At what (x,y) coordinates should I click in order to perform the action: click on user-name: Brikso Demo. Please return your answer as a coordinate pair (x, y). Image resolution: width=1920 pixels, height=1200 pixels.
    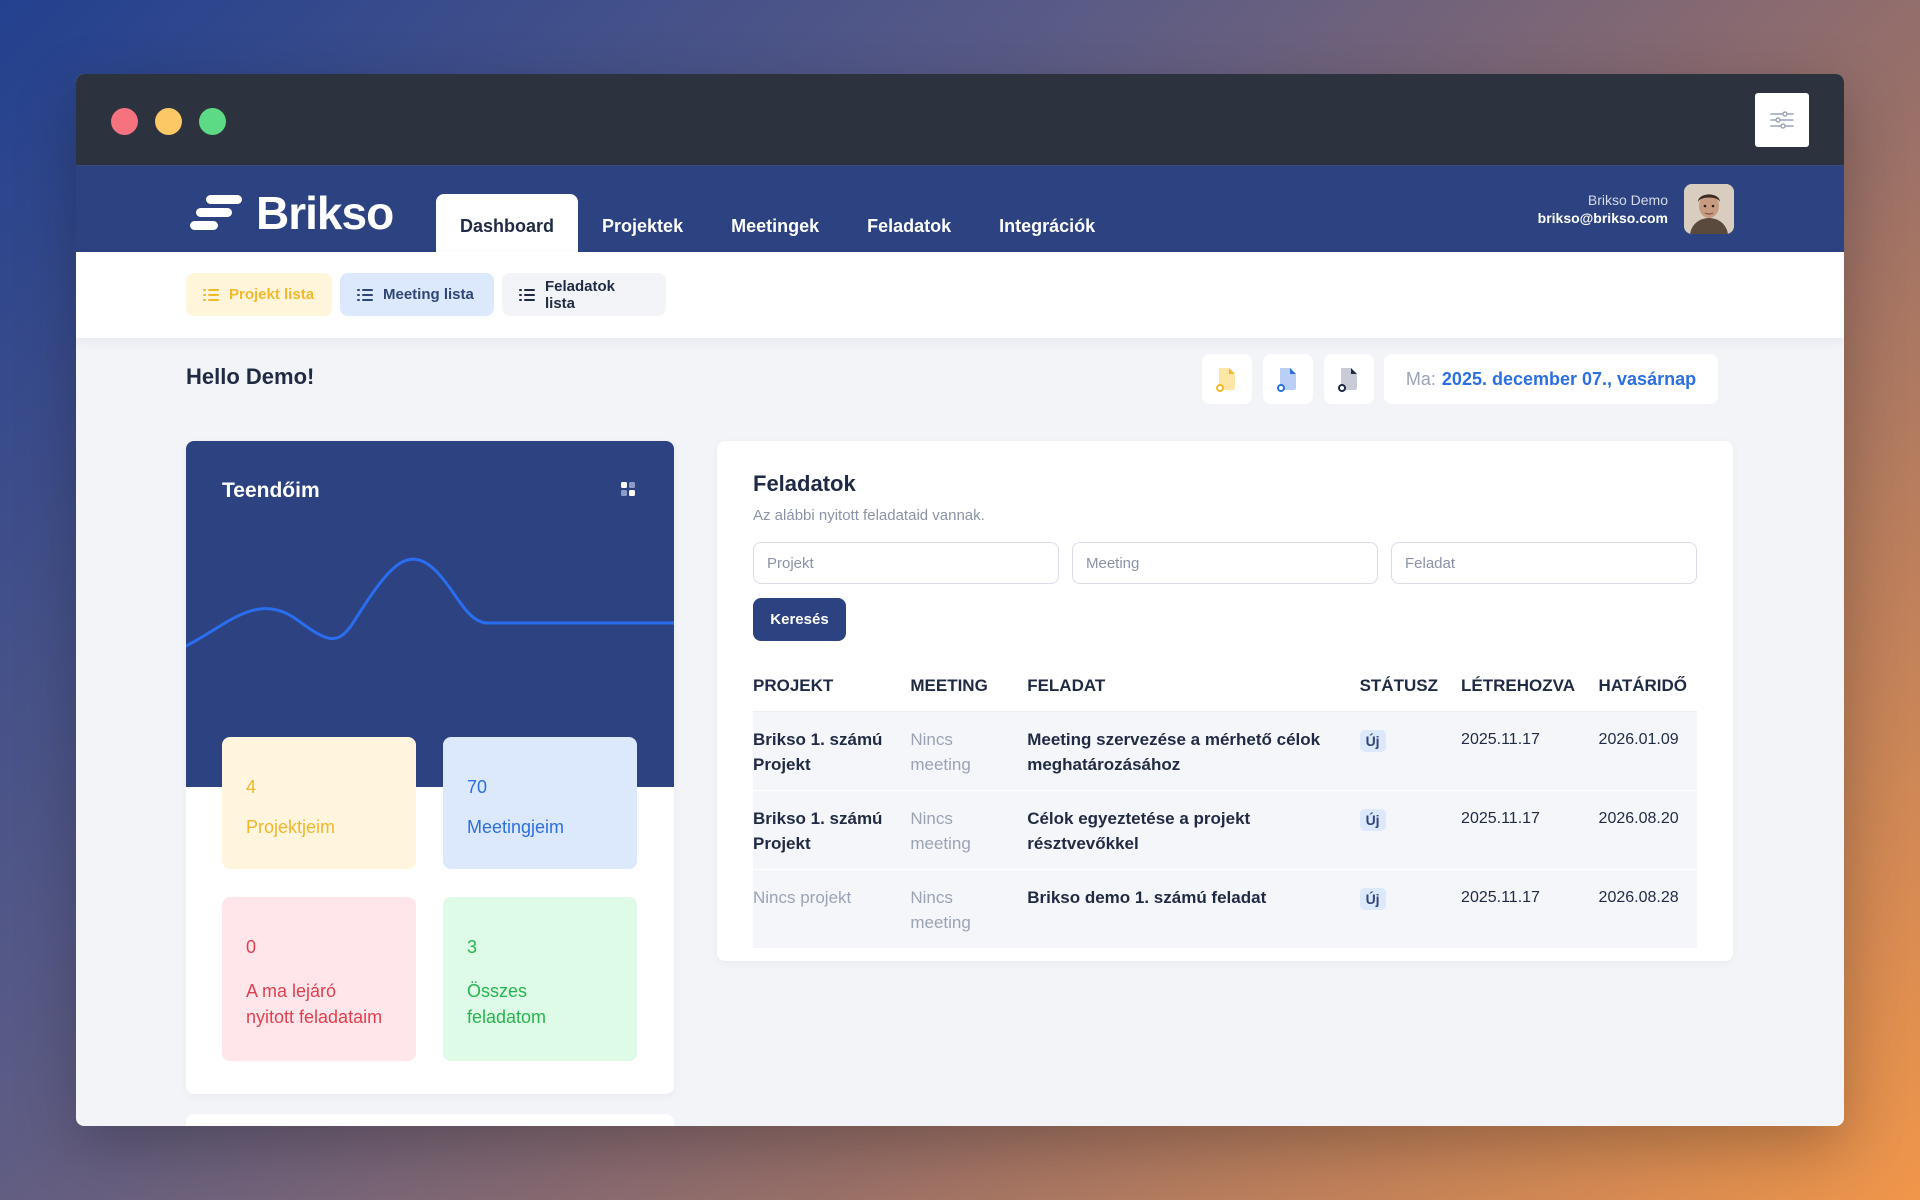
    Looking at the image, I should click on (1627, 200).